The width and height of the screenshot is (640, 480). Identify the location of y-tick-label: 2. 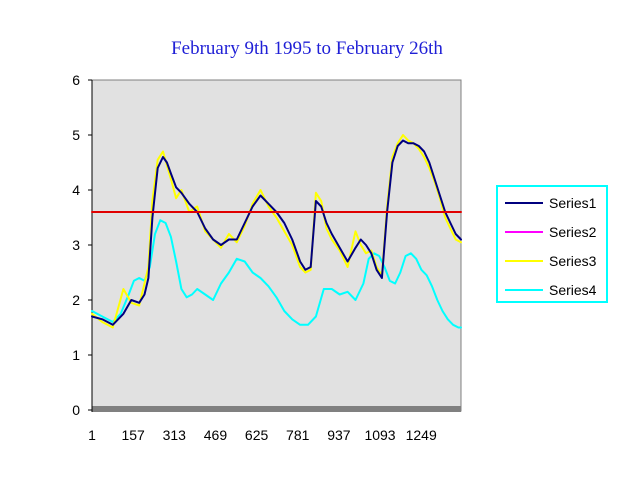
(76, 300).